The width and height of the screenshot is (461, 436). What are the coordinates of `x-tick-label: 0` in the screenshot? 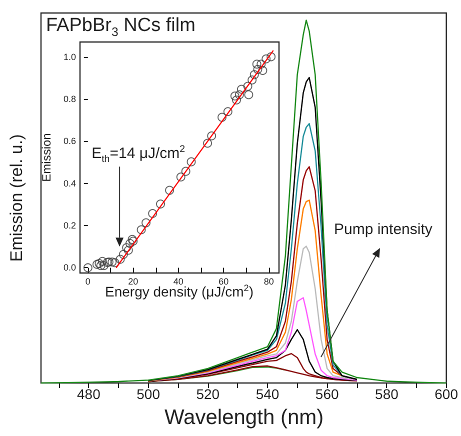 It's located at (87, 281).